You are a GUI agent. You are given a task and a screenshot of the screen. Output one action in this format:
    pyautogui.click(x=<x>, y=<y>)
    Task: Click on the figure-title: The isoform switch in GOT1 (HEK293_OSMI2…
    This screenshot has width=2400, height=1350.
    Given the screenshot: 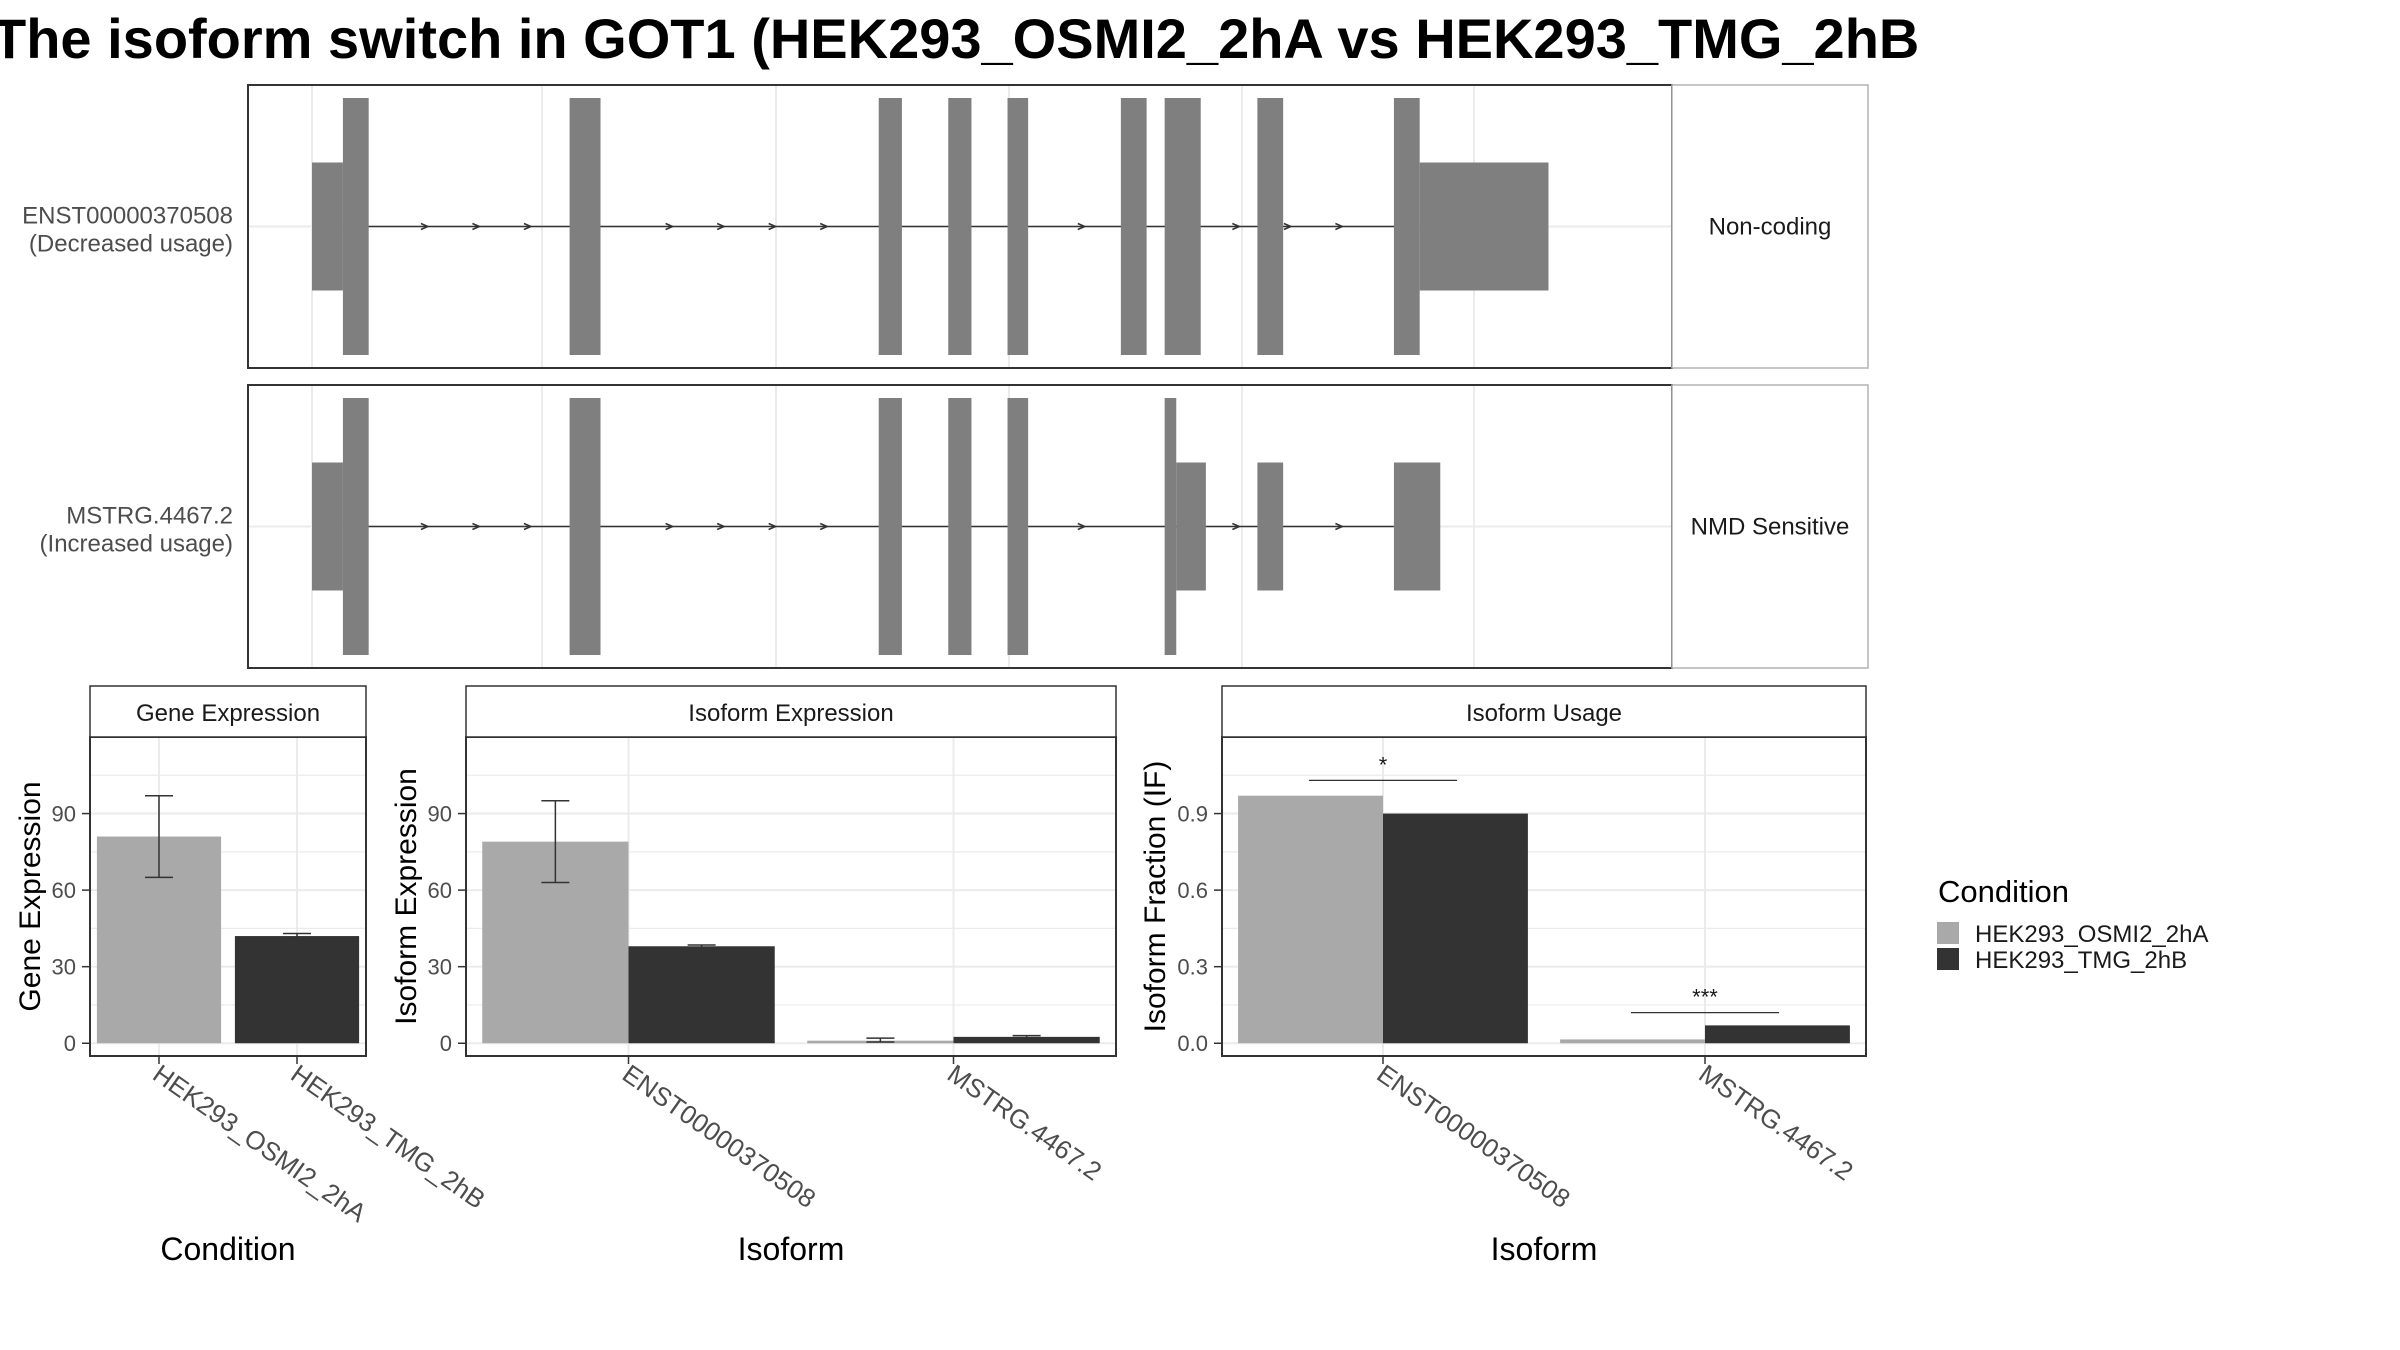 What is the action you would take?
    pyautogui.click(x=959, y=38)
    